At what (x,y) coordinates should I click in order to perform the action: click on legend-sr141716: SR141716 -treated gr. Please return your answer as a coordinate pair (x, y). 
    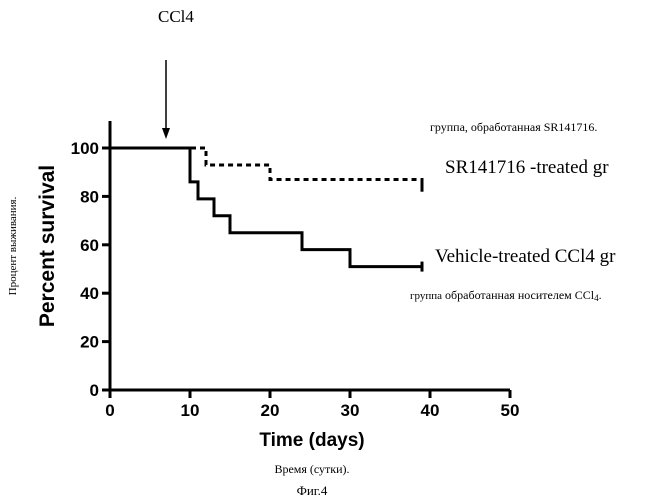
    Looking at the image, I should click on (527, 167).